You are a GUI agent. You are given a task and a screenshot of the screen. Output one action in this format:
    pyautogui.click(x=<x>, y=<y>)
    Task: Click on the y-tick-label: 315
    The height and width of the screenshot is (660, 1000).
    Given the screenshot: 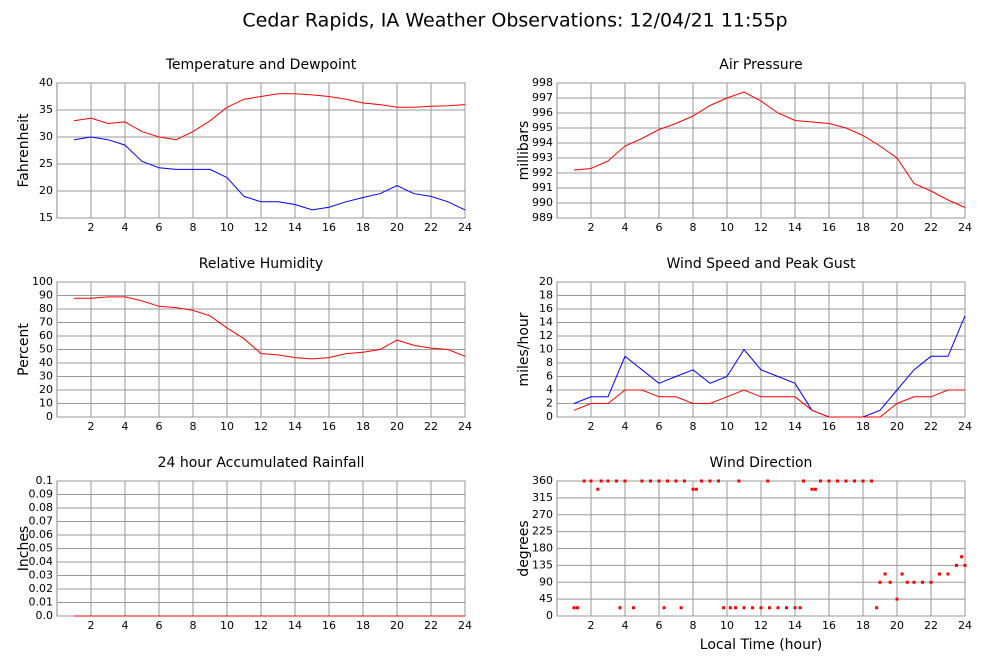 What is the action you would take?
    pyautogui.click(x=542, y=497)
    